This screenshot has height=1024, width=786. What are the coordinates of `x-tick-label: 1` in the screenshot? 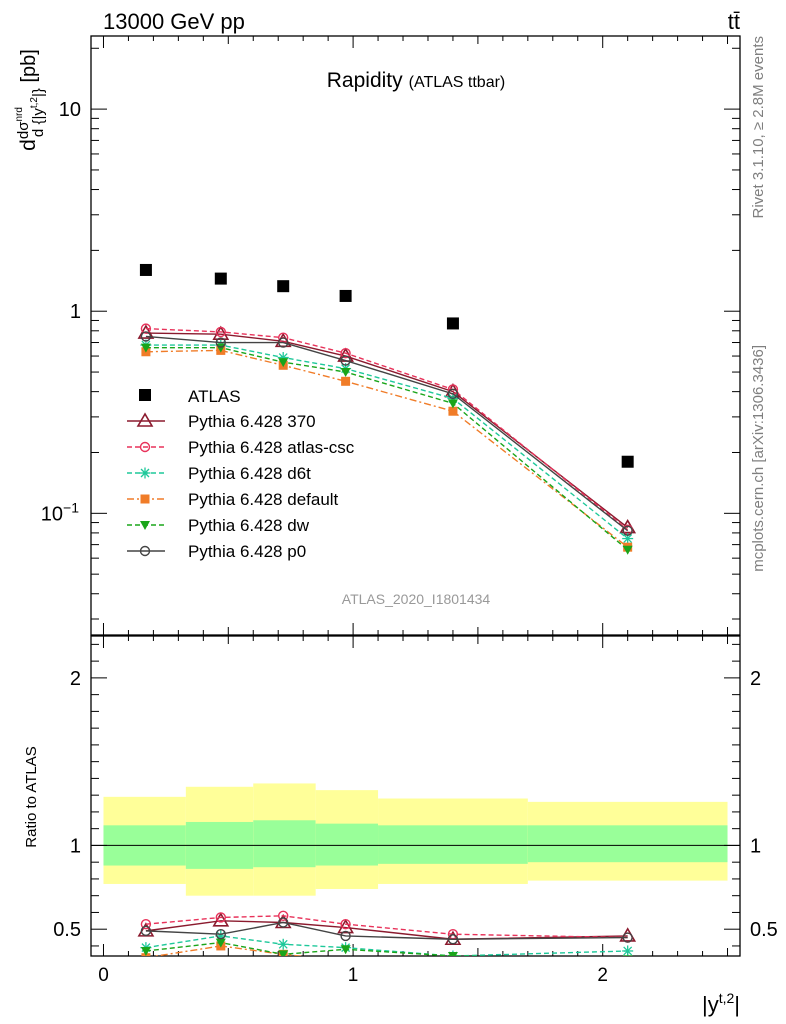 It's located at (353, 975).